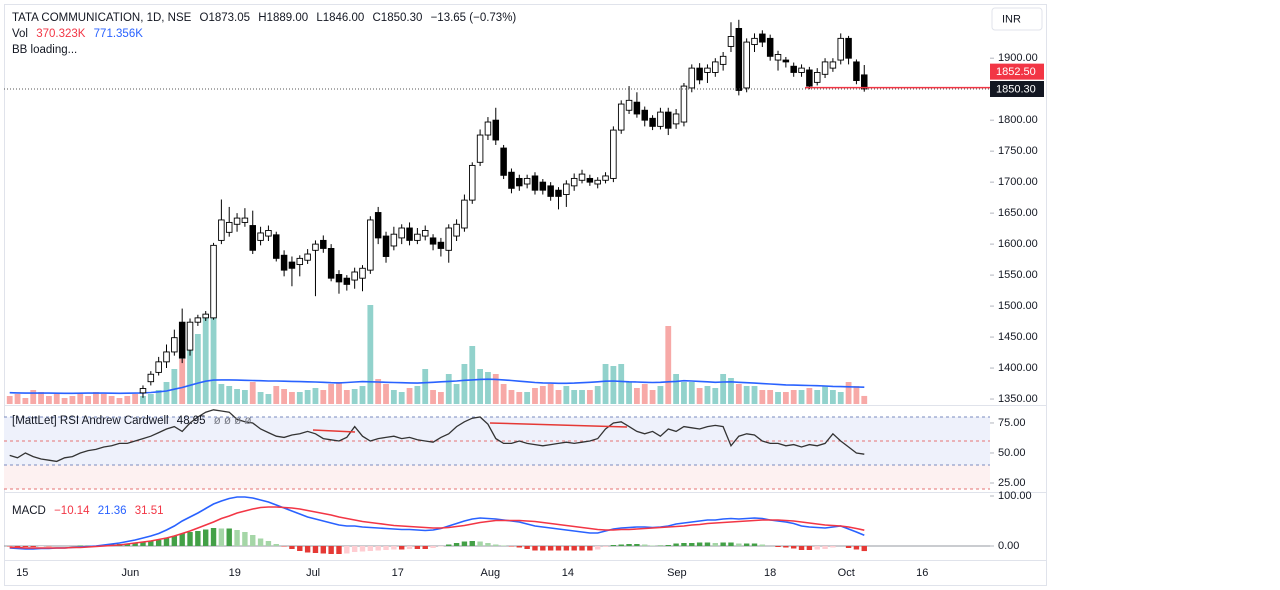  I want to click on volume-row: Vol 370.323K 771.356K, so click(266, 34).